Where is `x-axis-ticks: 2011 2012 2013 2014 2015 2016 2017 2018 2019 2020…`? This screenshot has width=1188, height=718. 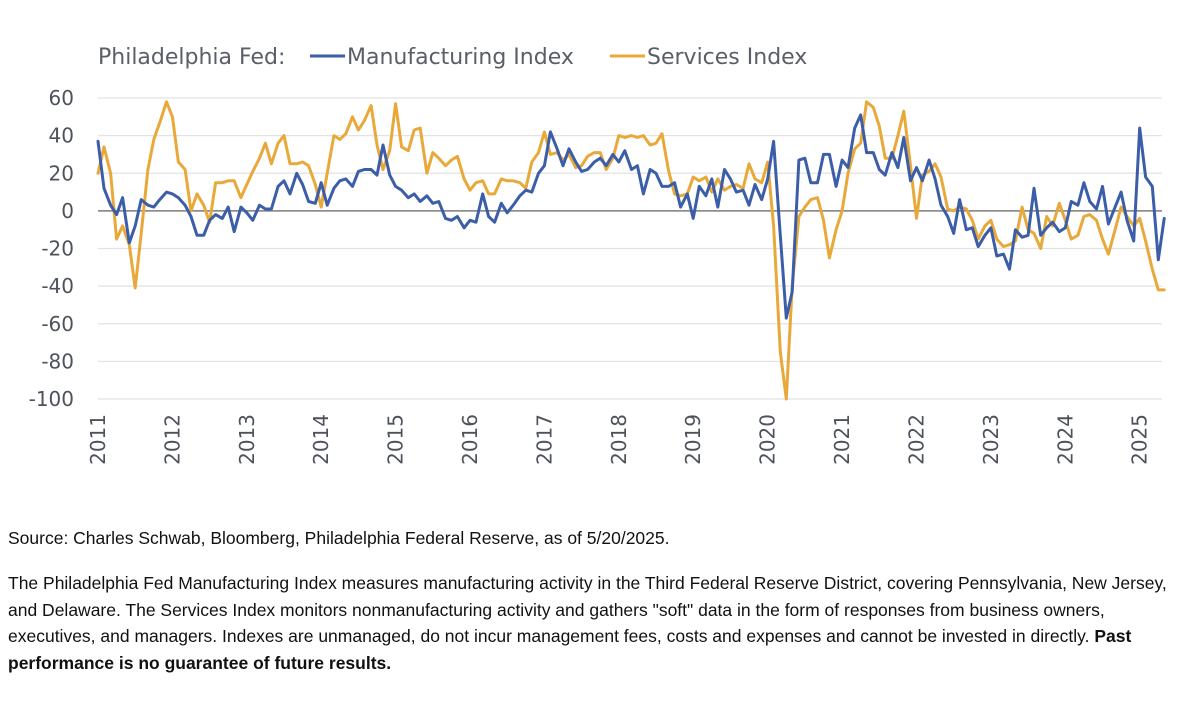
x-axis-ticks: 2011 2012 2013 2014 2015 2016 2017 2018 2019 2020… is located at coordinates (619, 439).